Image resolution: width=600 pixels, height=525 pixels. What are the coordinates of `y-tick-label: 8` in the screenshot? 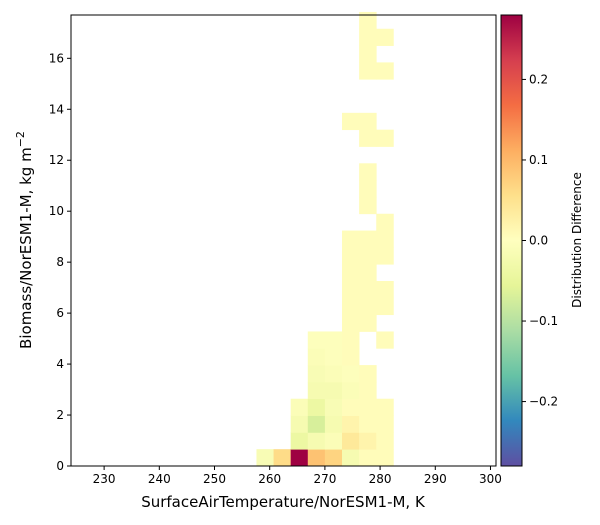 It's located at (60, 262).